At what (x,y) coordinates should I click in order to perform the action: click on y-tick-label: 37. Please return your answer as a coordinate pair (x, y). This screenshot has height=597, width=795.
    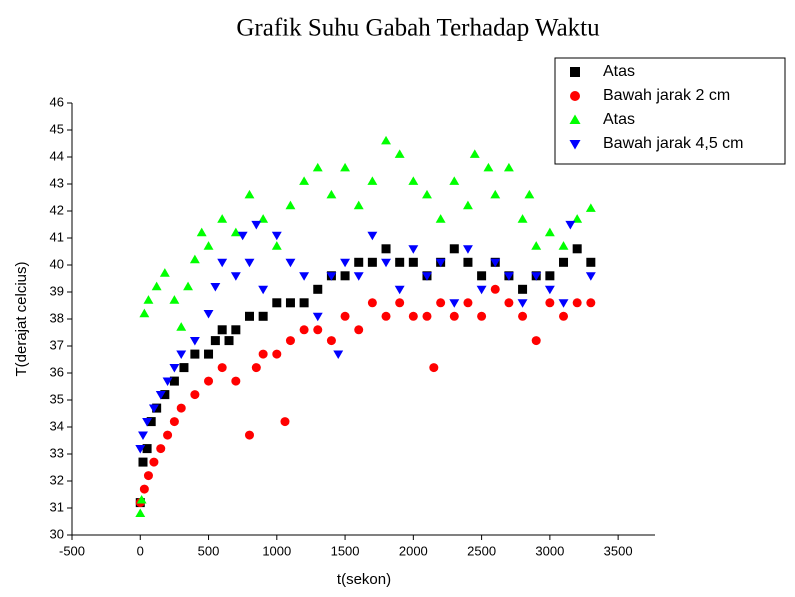
    Looking at the image, I should click on (57, 344).